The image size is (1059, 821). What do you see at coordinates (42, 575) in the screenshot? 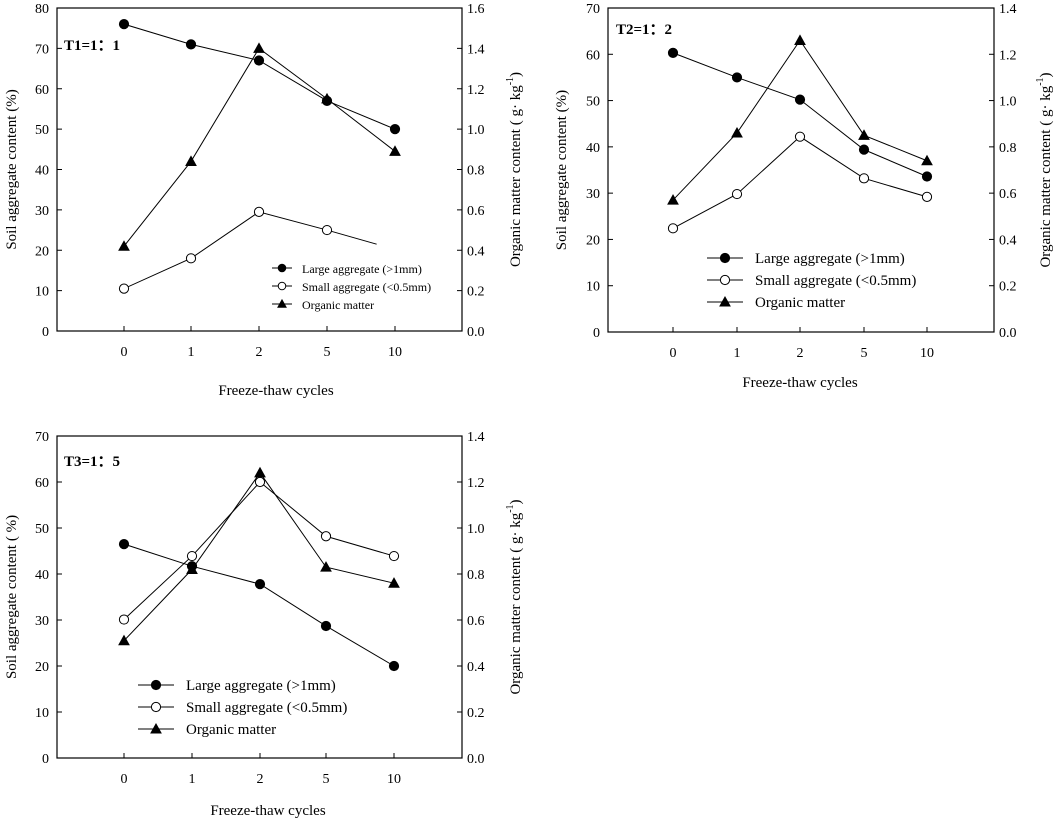
I see `y-tick-label: 40` at bounding box center [42, 575].